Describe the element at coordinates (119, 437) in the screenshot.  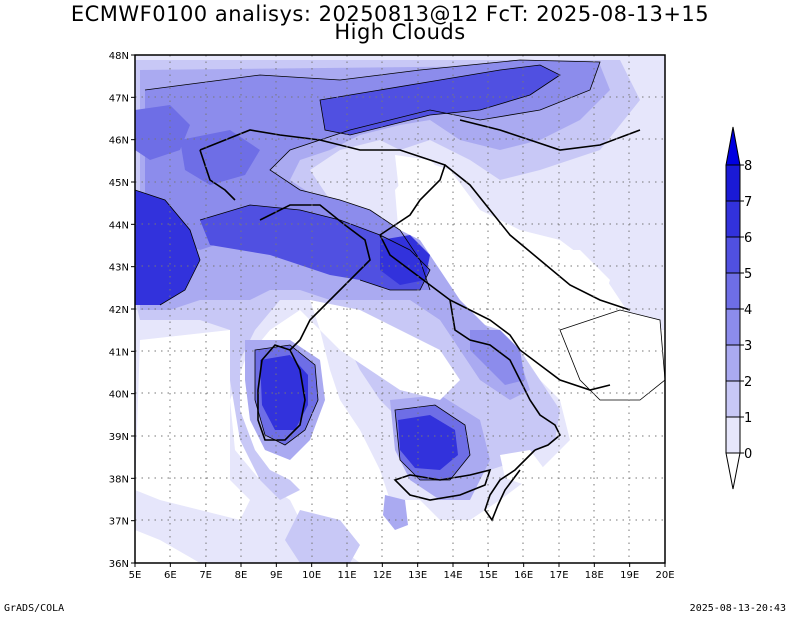
I see `lat-label: 39N` at that location.